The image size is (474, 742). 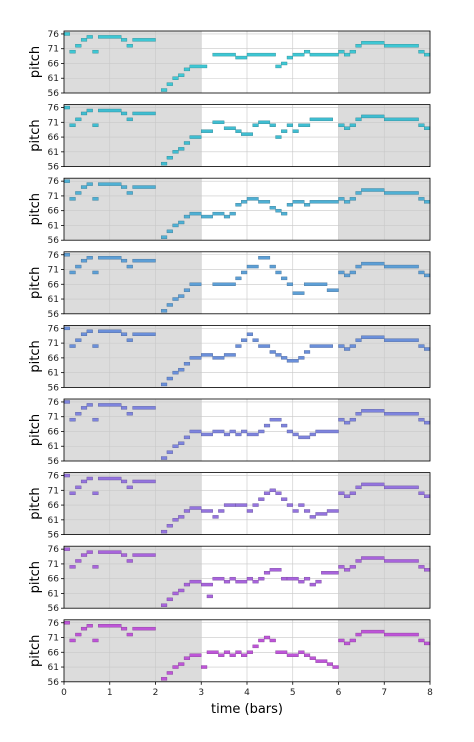 I want to click on x-tick-label: 8, so click(x=430, y=693).